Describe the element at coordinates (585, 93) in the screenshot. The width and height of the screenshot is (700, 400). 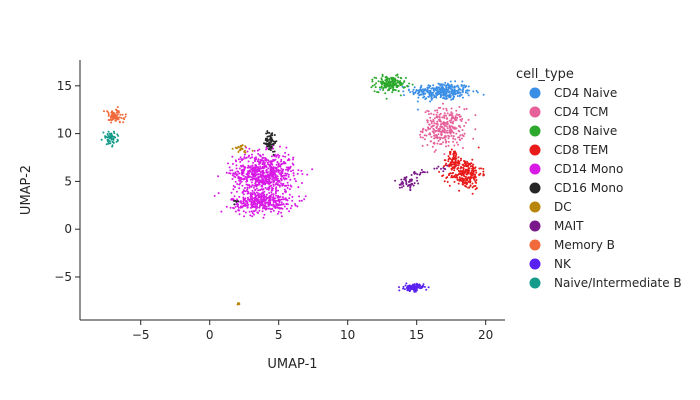
I see `legend-label: CD4 Naive` at that location.